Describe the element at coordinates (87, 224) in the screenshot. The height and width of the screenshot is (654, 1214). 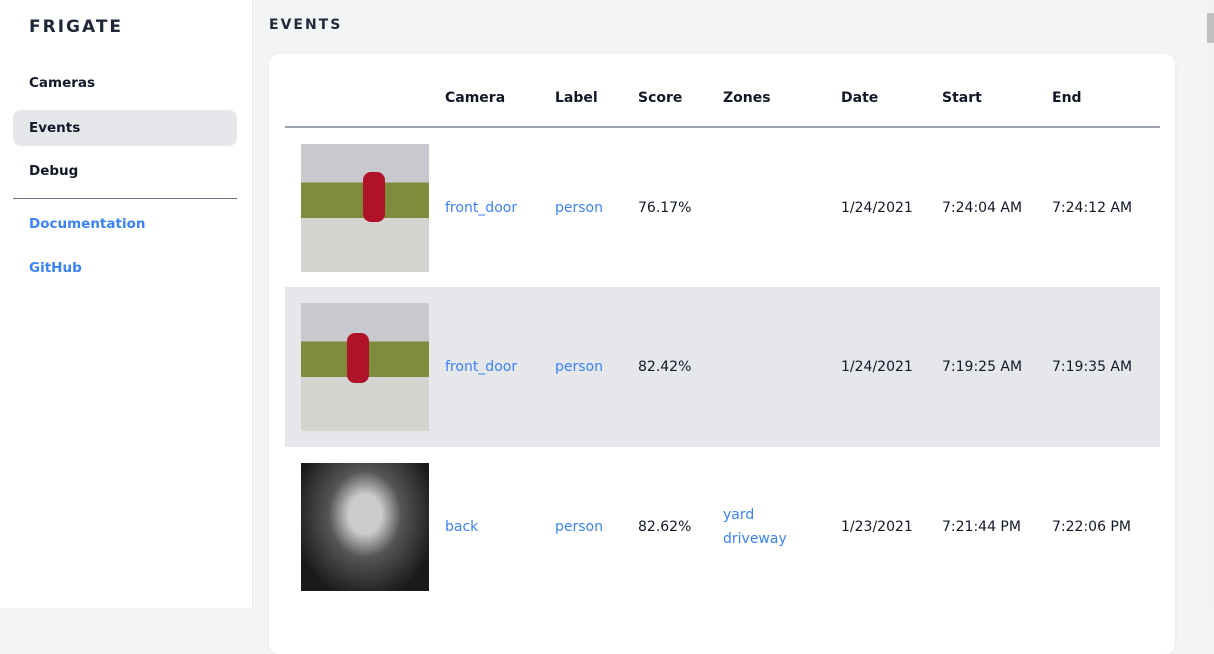
I see `documentation-link: Documentation` at that location.